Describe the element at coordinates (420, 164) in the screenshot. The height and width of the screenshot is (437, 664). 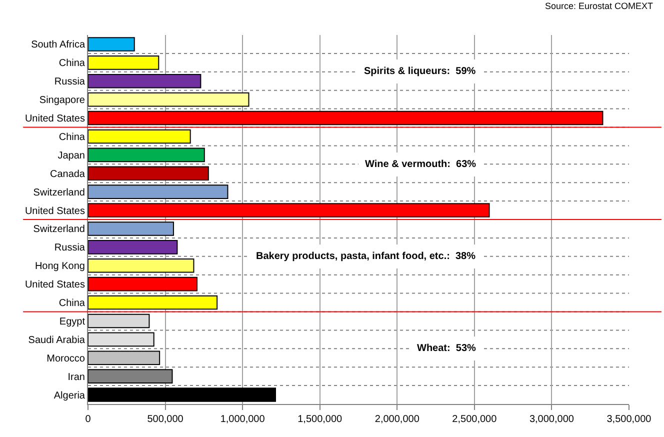
I see `annotation: Wine & vermouth: 63%` at that location.